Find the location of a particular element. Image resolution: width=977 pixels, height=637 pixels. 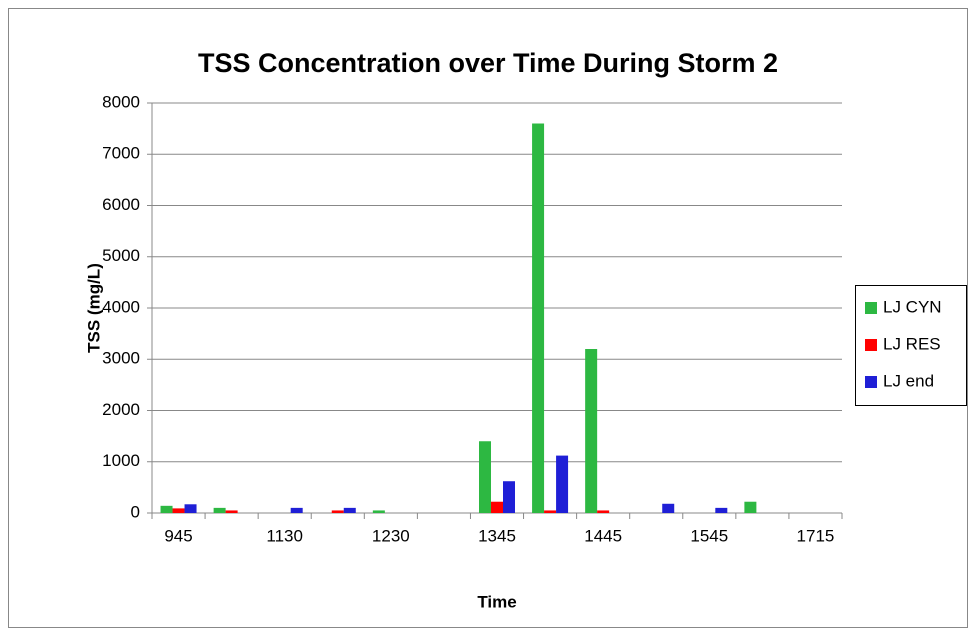

x-tick-label: 1345 is located at coordinates (497, 535).